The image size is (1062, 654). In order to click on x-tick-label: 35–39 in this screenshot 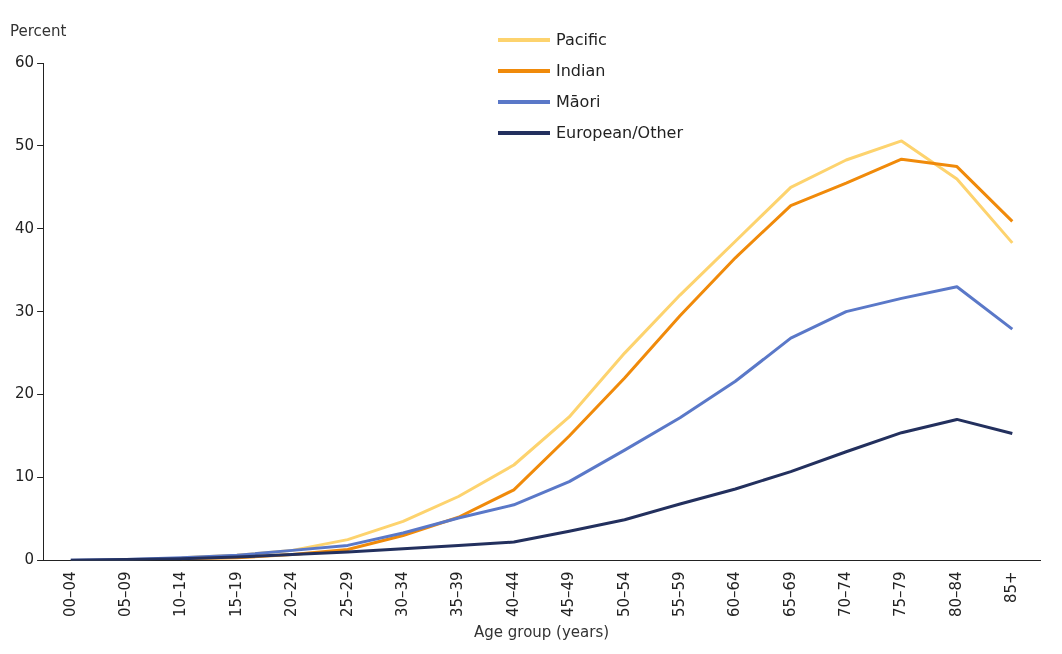, I will do `click(457, 594)`.